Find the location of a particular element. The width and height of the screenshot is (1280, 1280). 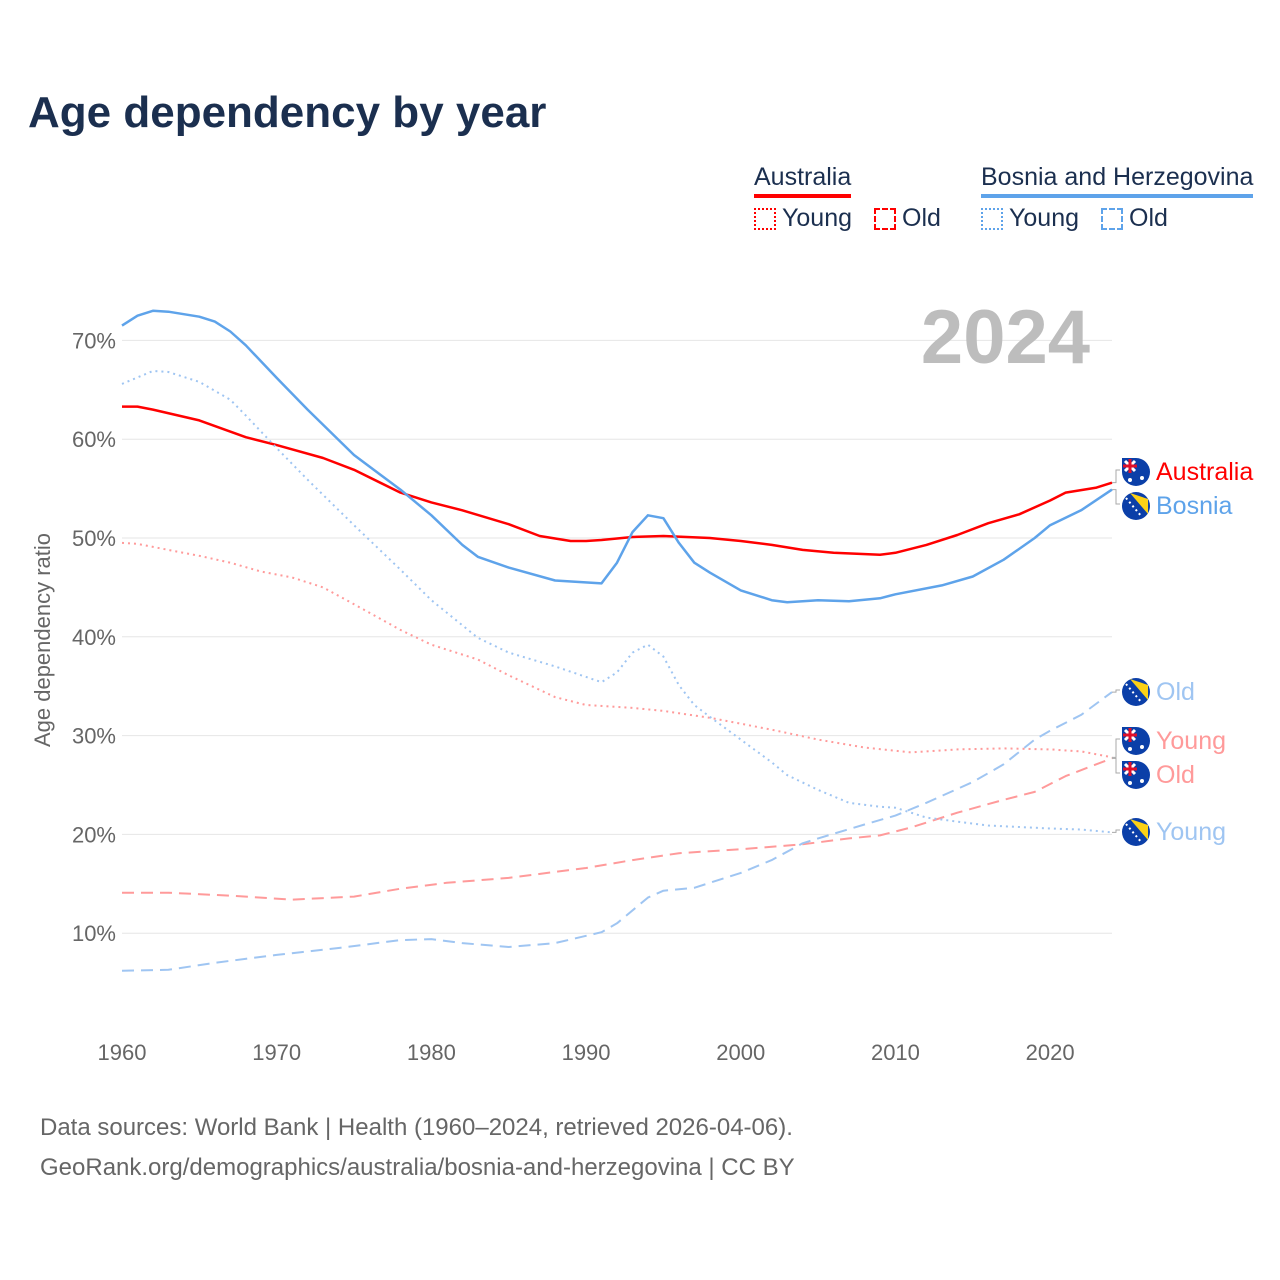

x-tick-label: 2010 is located at coordinates (895, 1052).